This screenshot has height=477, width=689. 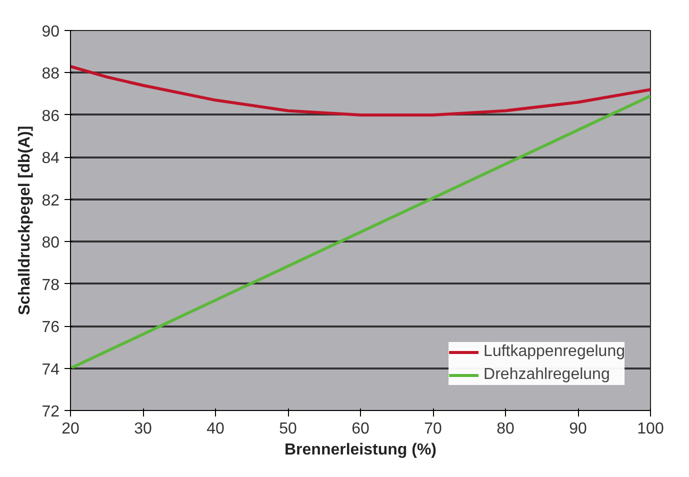 What do you see at coordinates (288, 429) in the screenshot?
I see `x-tick-label: 50` at bounding box center [288, 429].